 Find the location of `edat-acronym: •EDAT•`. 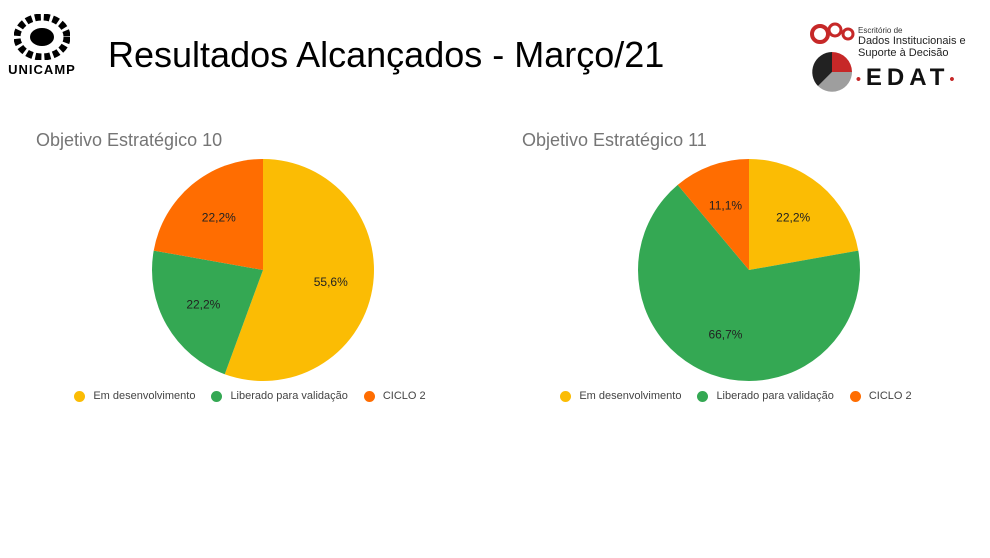

edat-acronym: •EDAT• is located at coordinates (908, 77).